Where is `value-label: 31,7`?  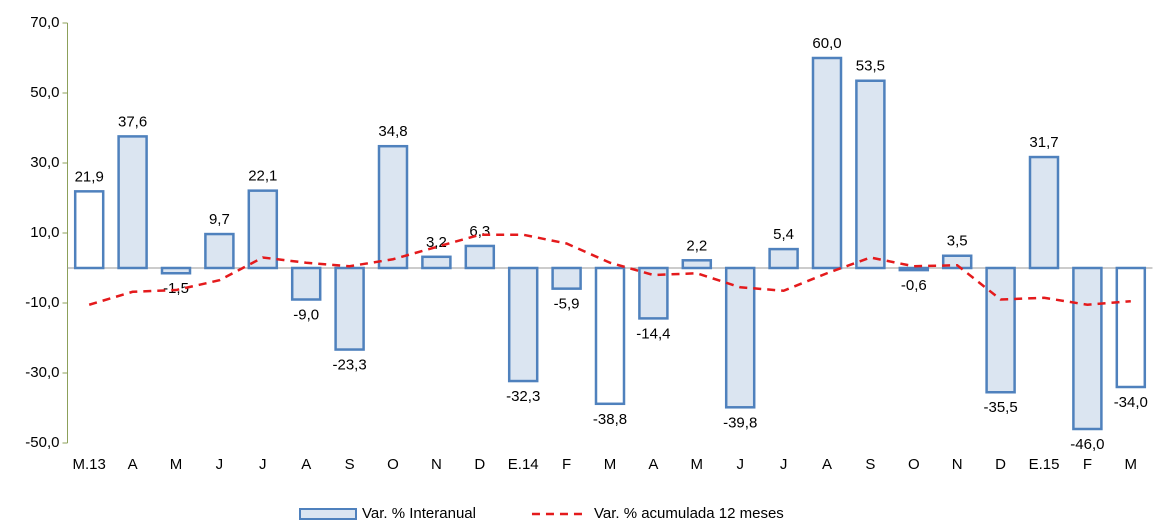
value-label: 31,7 is located at coordinates (1043, 142).